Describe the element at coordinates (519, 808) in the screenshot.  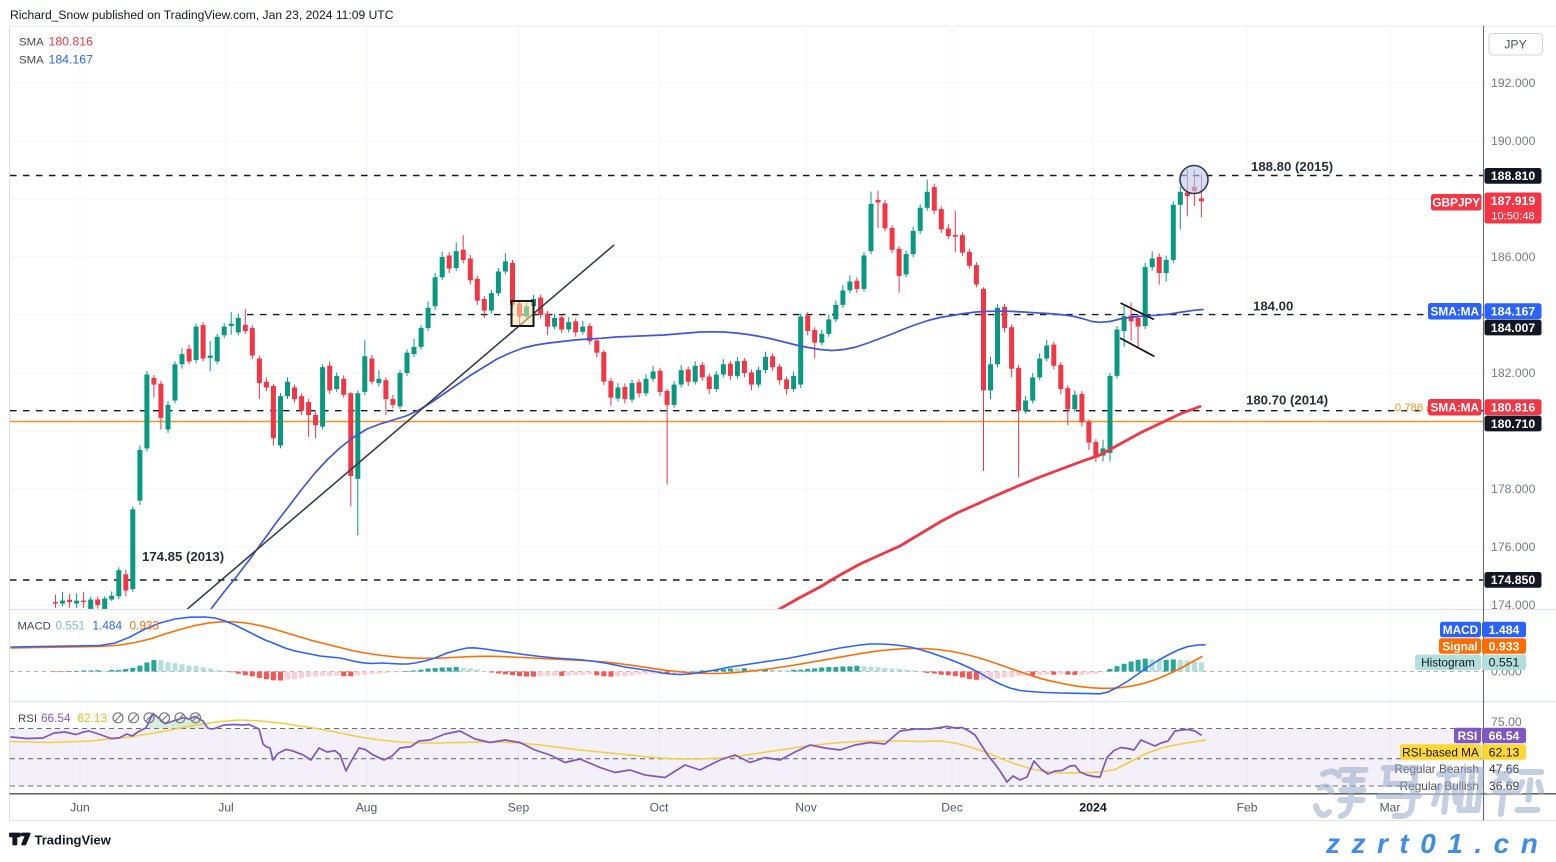
I see `svg-text: Sep` at that location.